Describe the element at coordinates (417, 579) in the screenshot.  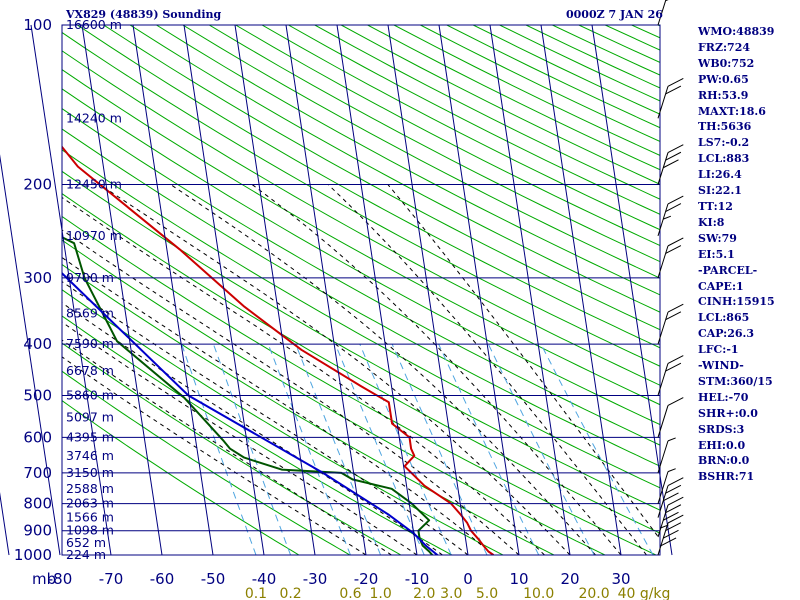
I see `temperature-tick-label: -10` at that location.